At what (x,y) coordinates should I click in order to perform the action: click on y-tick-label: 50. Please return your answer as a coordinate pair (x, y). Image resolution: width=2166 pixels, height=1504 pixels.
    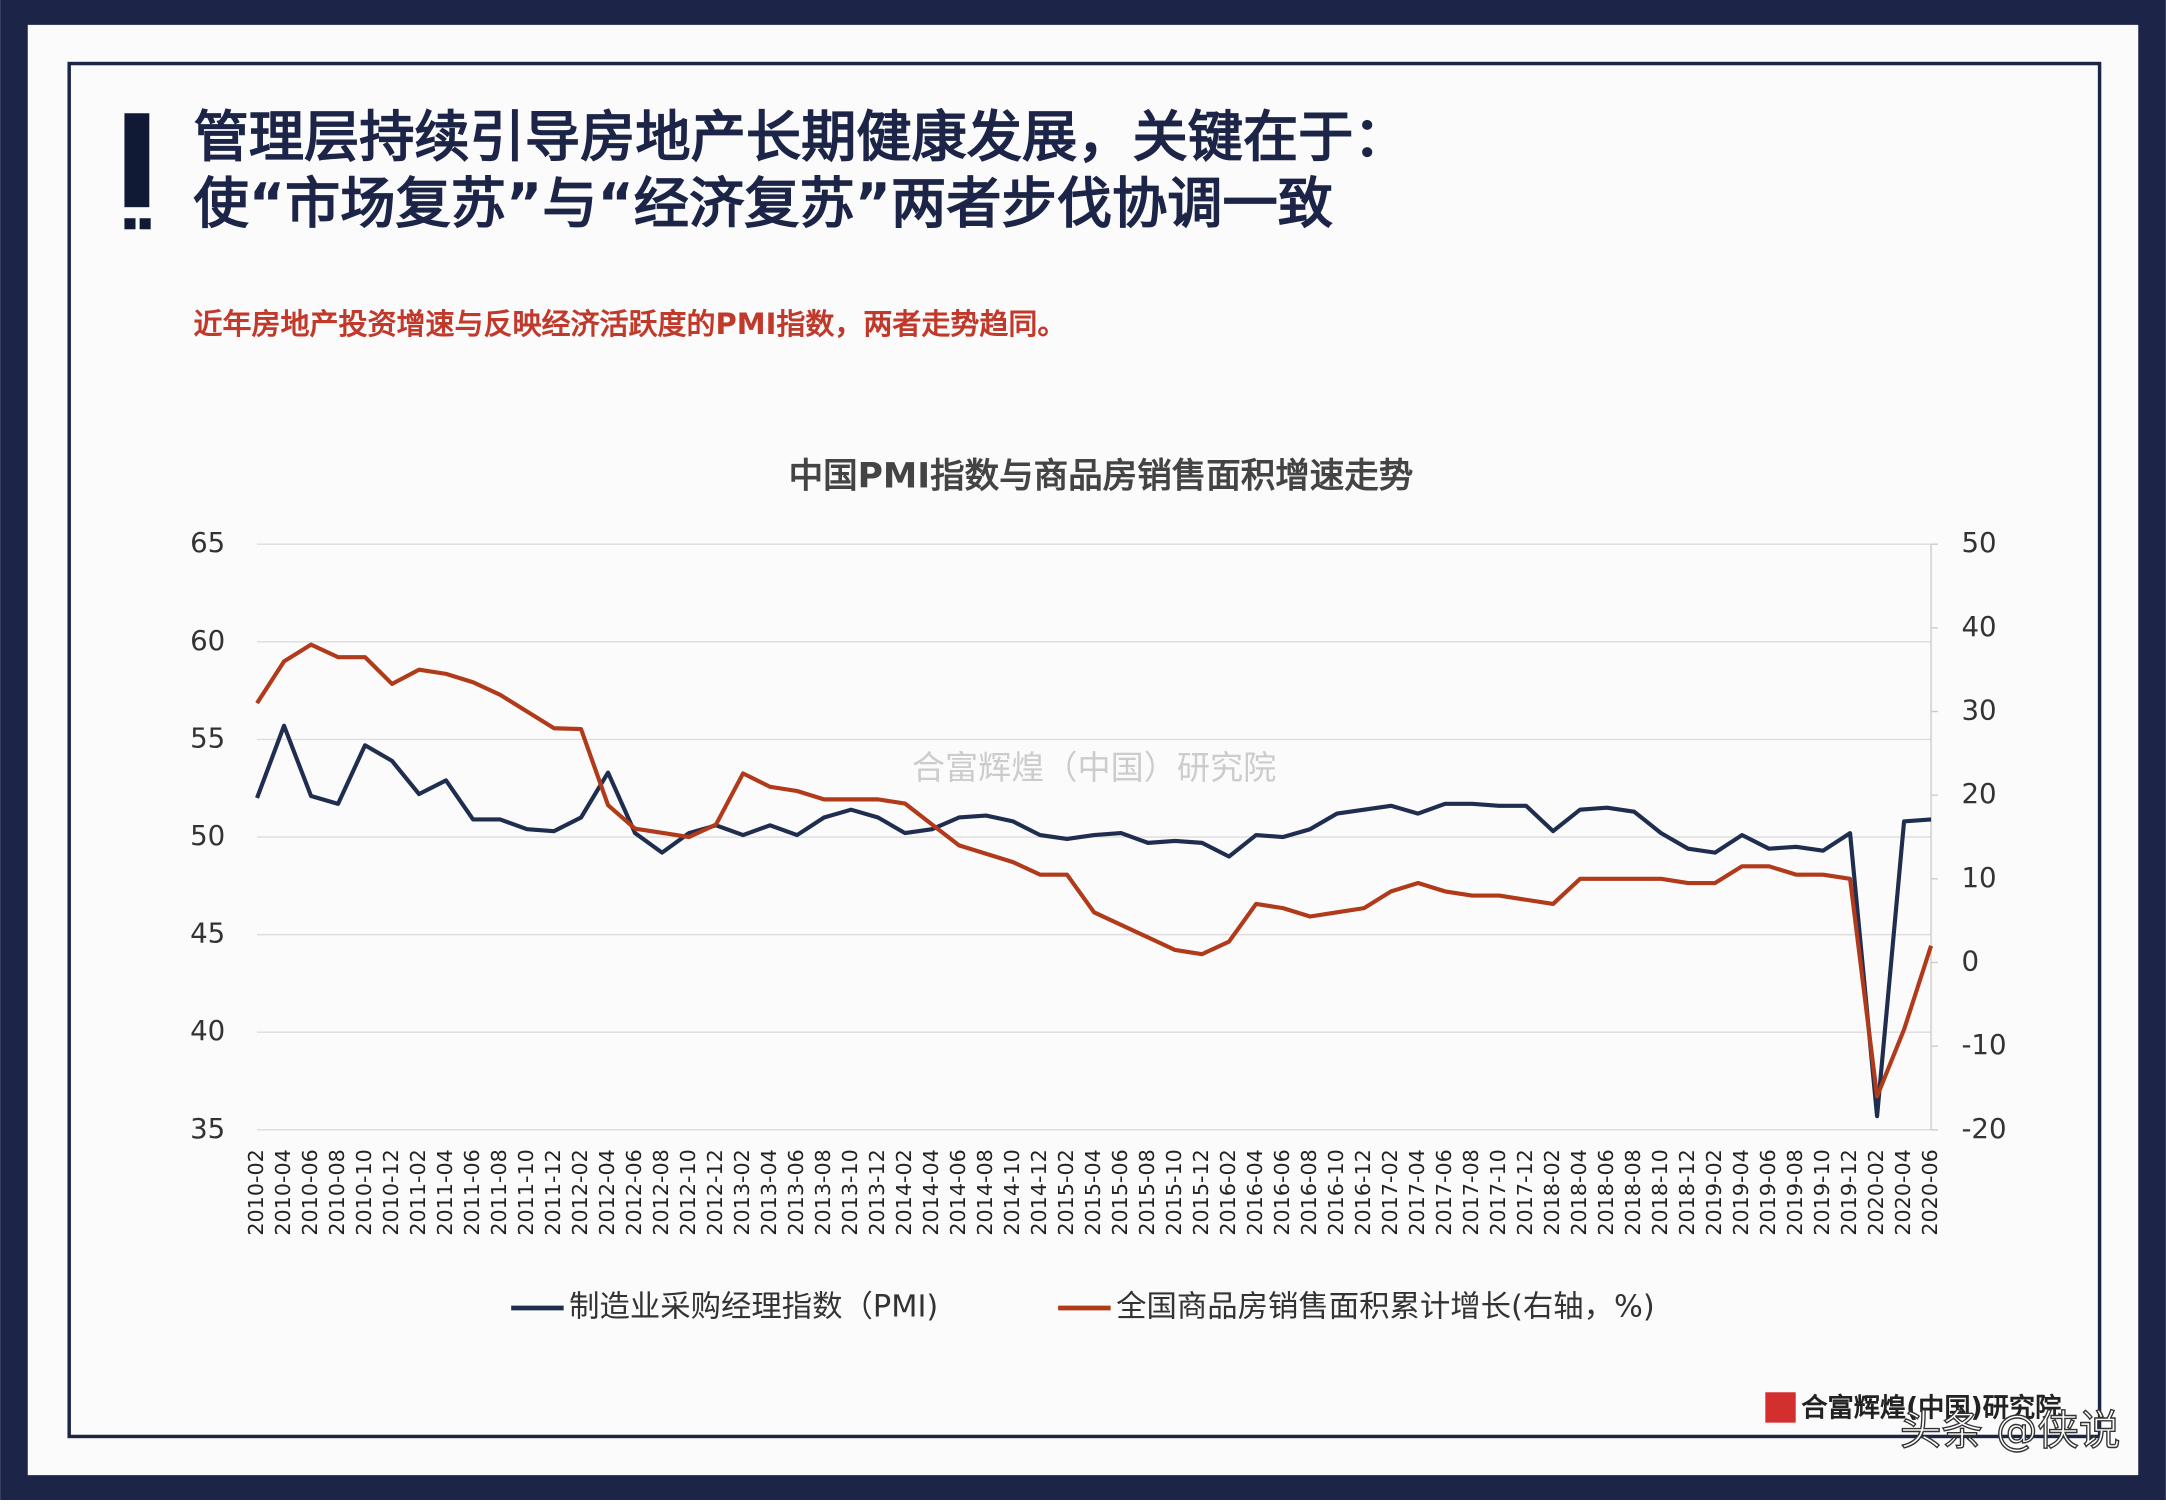
    Looking at the image, I should click on (207, 835).